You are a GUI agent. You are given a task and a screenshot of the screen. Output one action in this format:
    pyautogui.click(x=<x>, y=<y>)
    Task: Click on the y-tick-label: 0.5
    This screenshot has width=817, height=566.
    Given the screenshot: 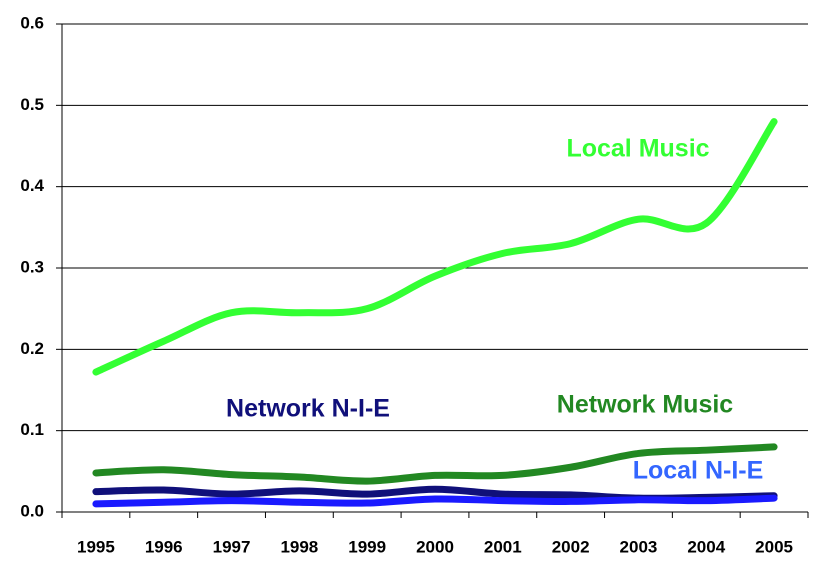 What is the action you would take?
    pyautogui.click(x=32, y=104)
    